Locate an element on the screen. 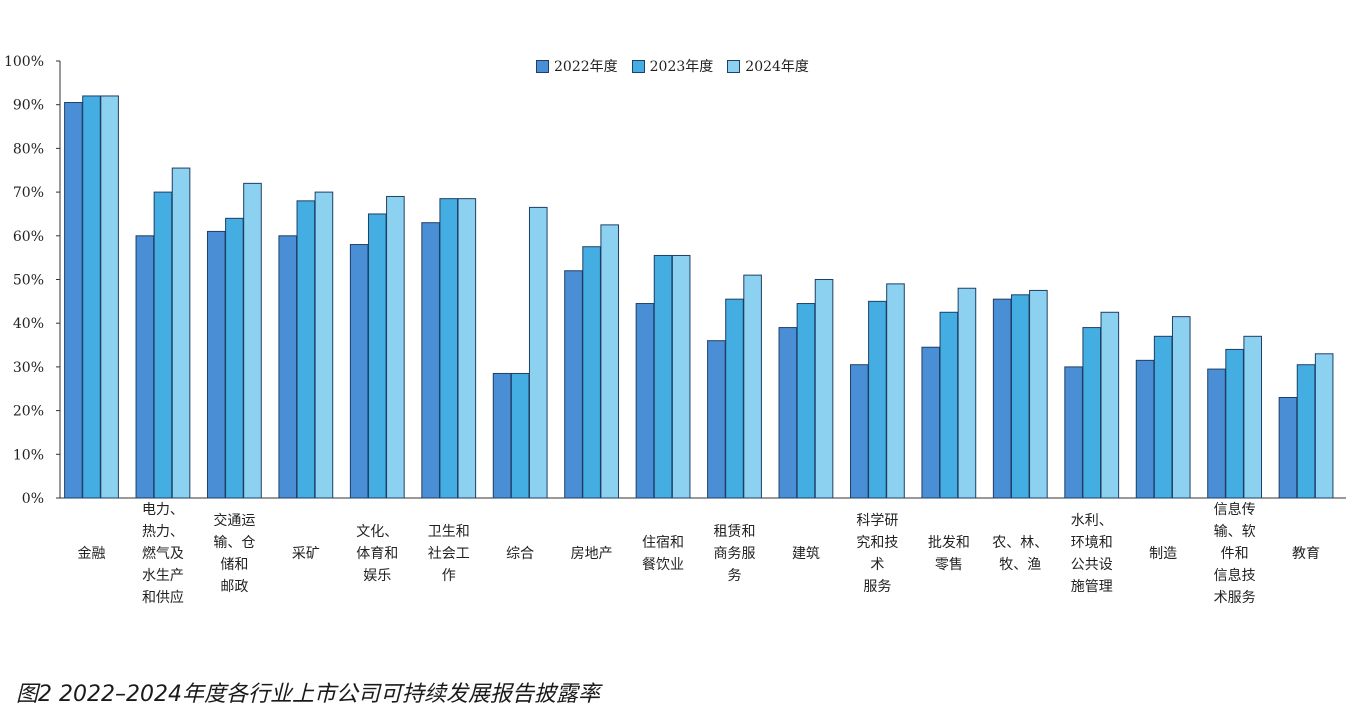 Image resolution: width=1354 pixels, height=724 pixels. legend-label-2024: 2024年度 is located at coordinates (777, 67).